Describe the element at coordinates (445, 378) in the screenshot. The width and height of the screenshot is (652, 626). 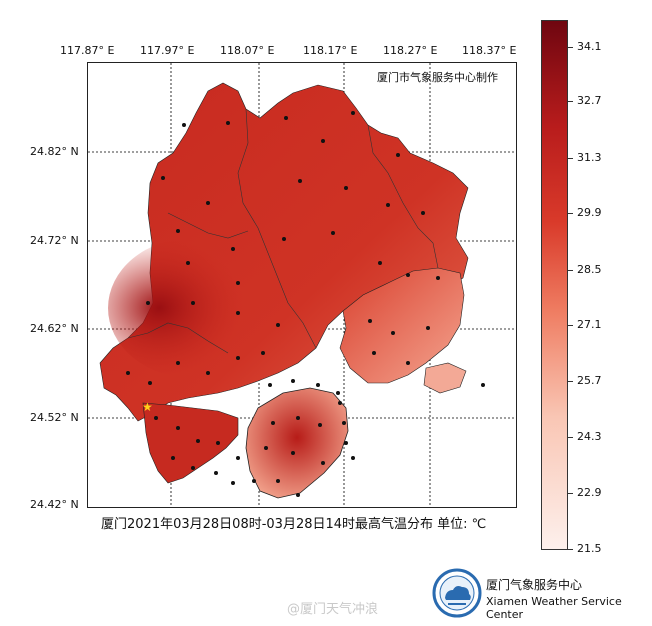
I see `east-islet` at that location.